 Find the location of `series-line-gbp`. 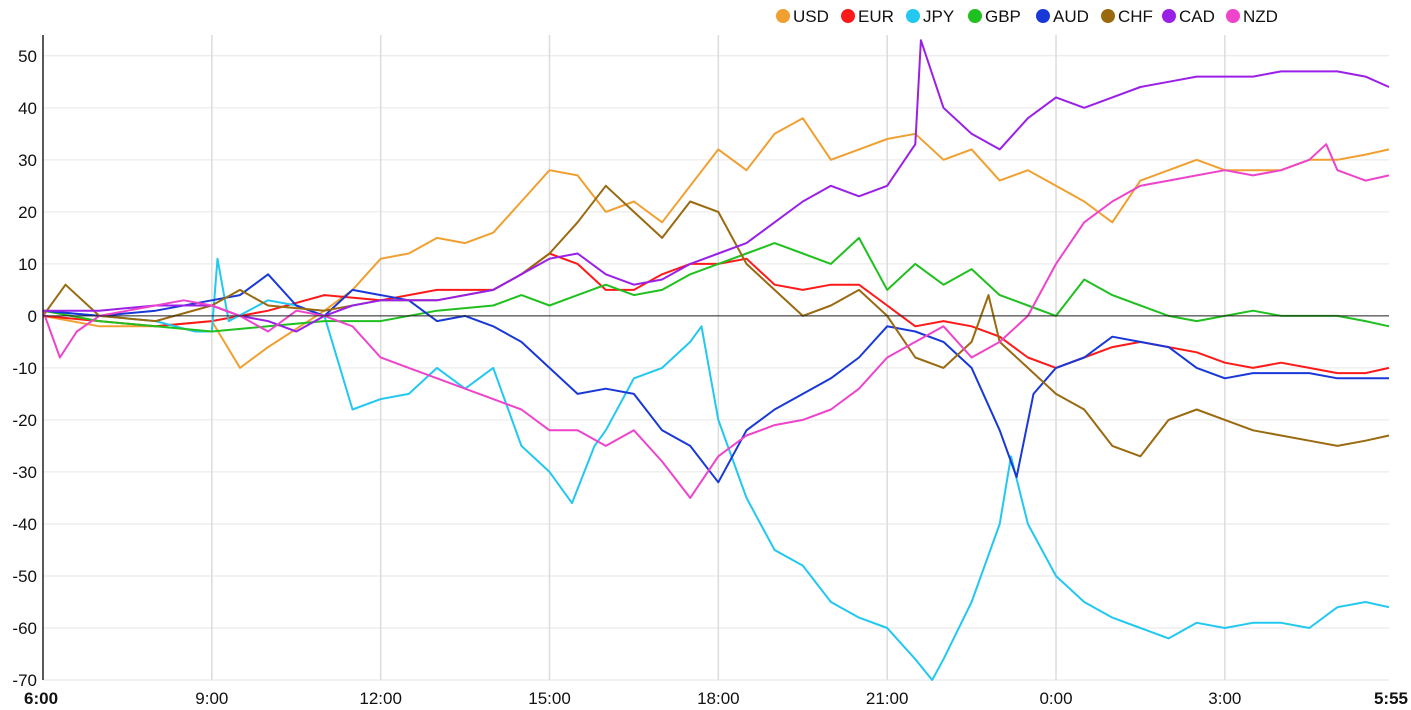

series-line-gbp is located at coordinates (716, 284).